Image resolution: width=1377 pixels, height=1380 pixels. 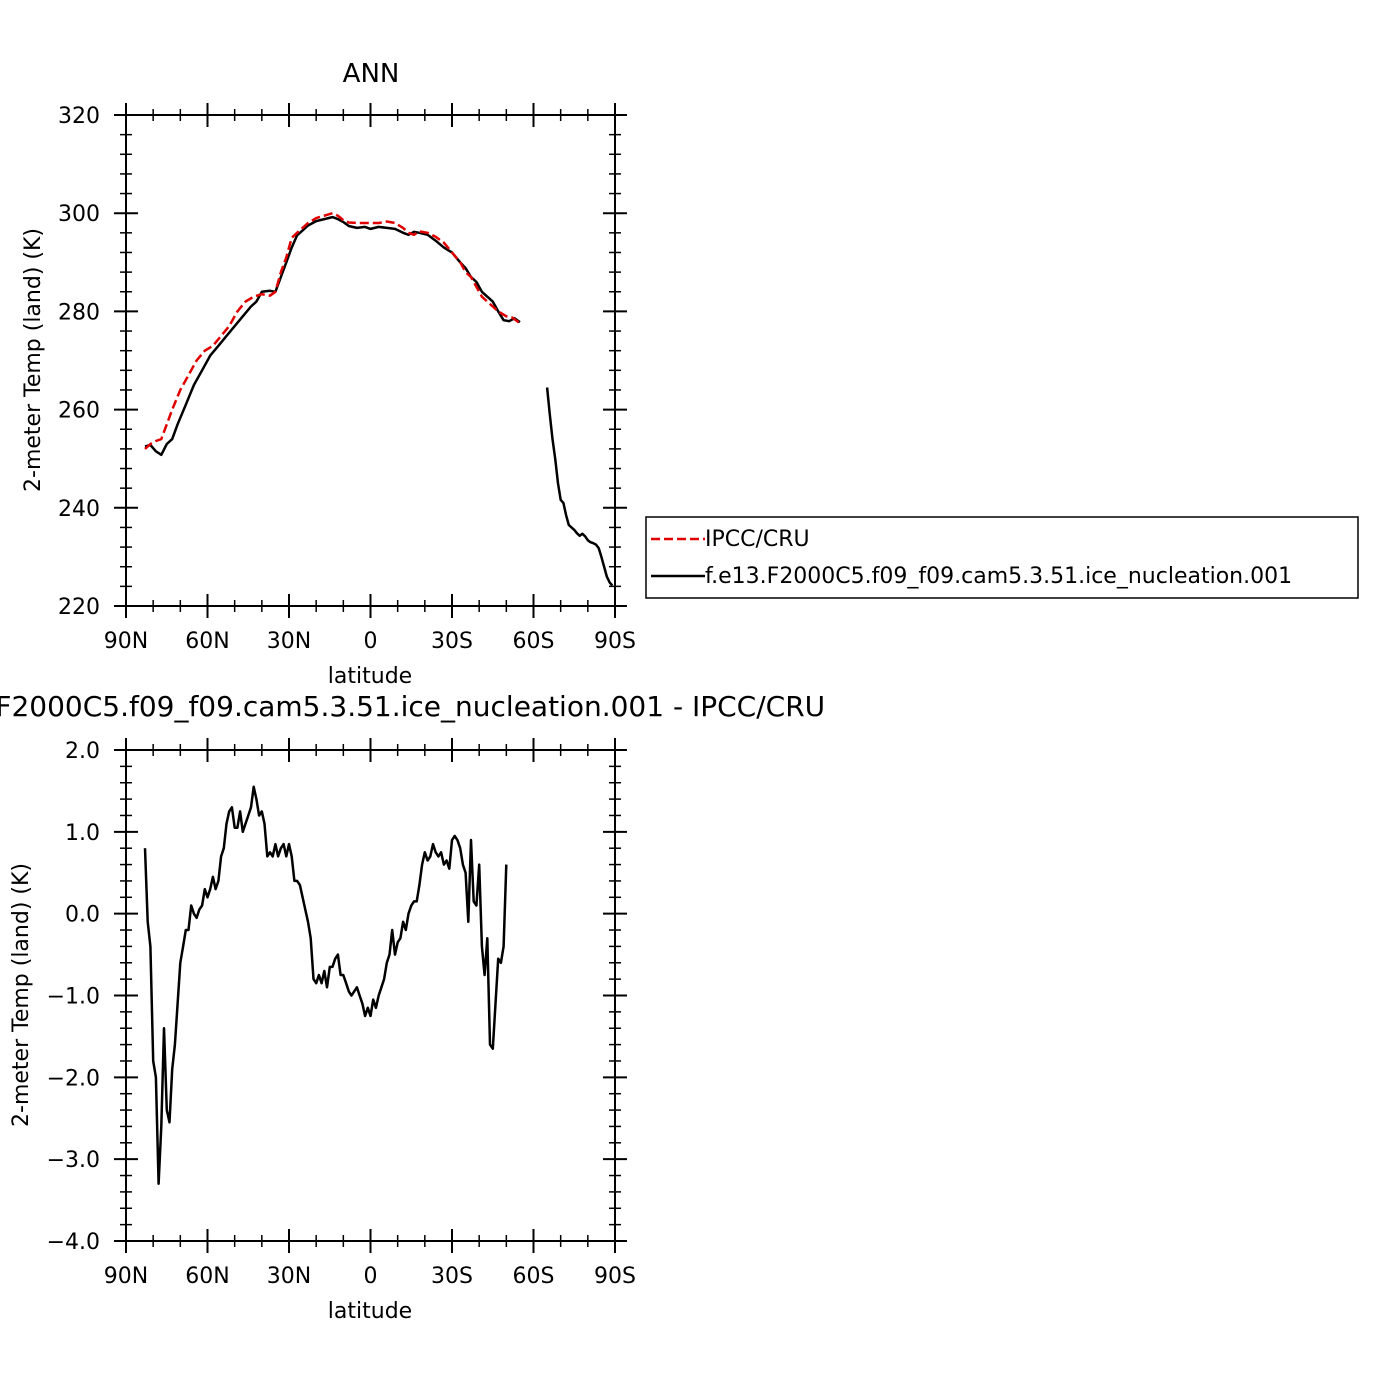 I want to click on top-x-tick-label: 90N, so click(x=126, y=641).